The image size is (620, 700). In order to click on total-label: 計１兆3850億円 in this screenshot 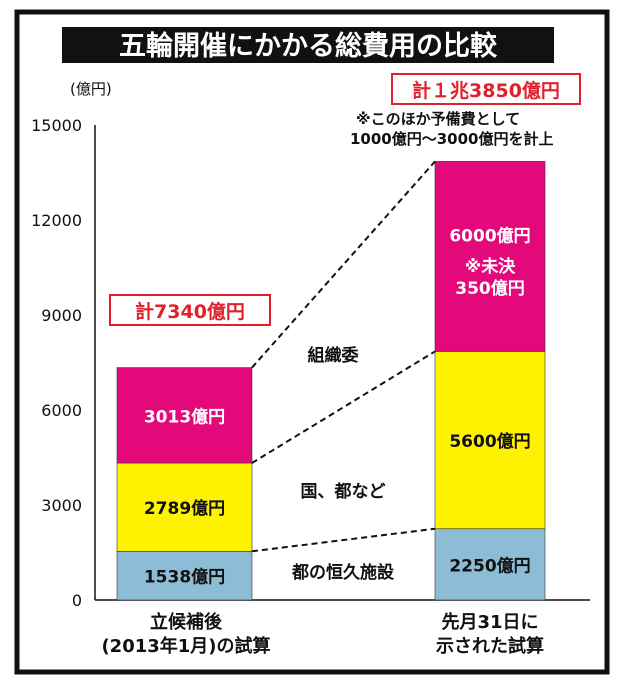, I will do `click(486, 90)`.